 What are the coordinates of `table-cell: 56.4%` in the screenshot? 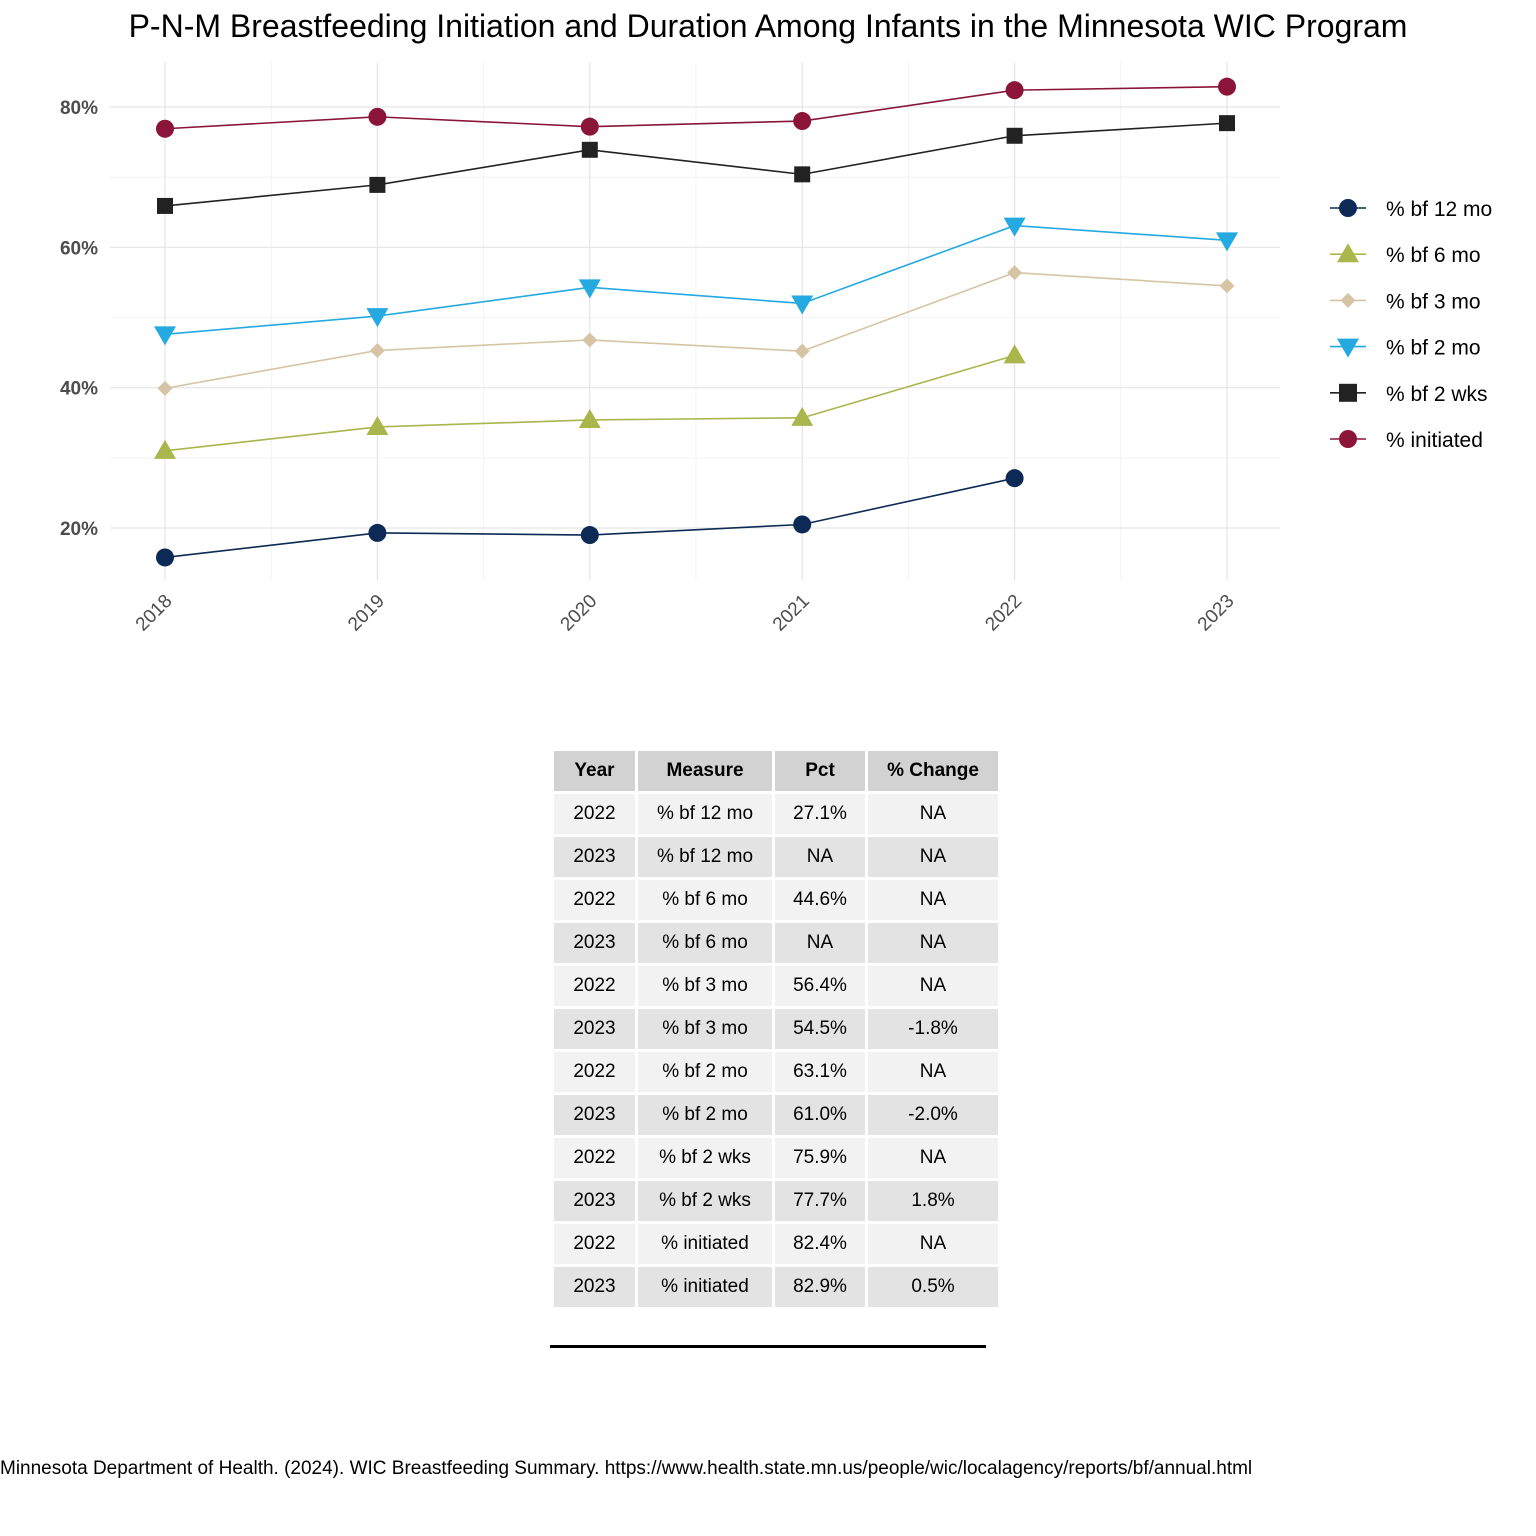 It's located at (820, 986).